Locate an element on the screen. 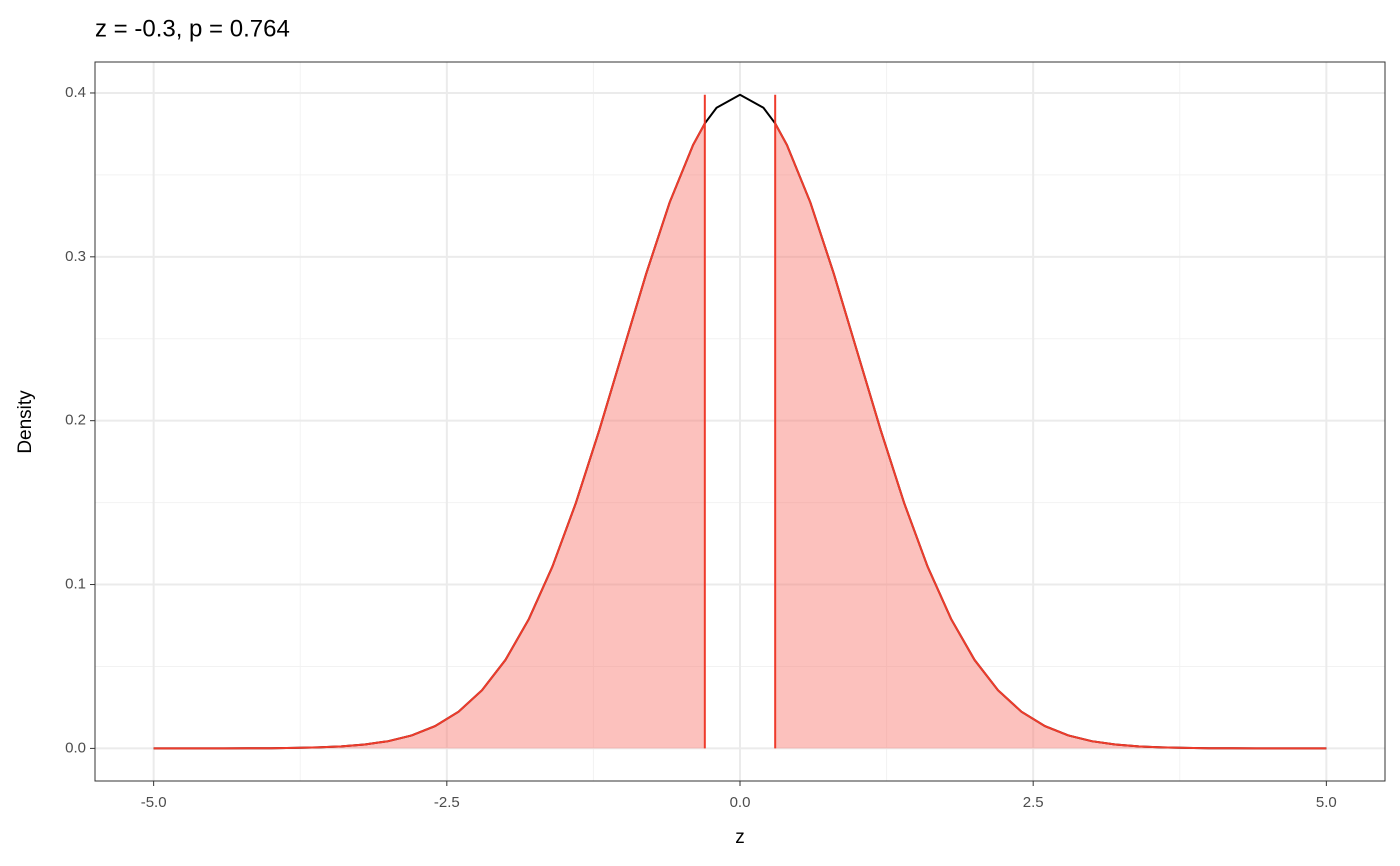  x-tick-label: 2.5 is located at coordinates (1033, 802).